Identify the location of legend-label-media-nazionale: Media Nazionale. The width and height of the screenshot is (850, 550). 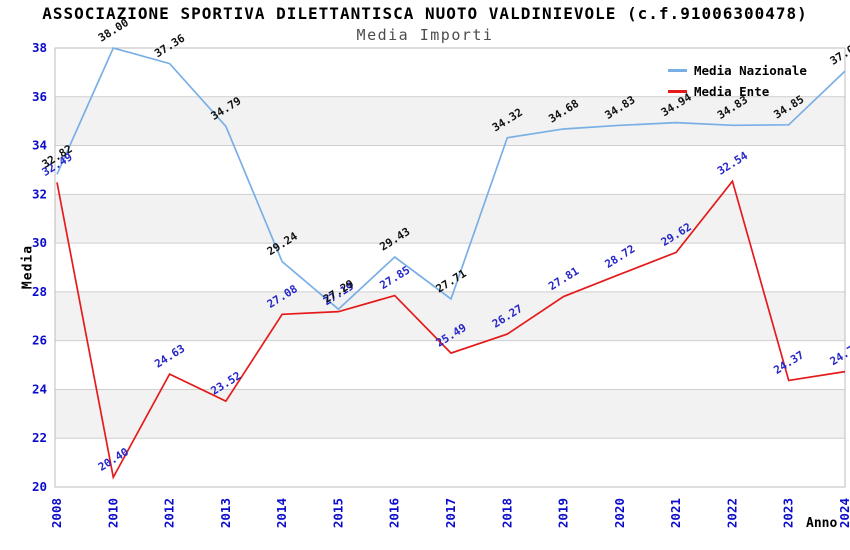
(750, 70).